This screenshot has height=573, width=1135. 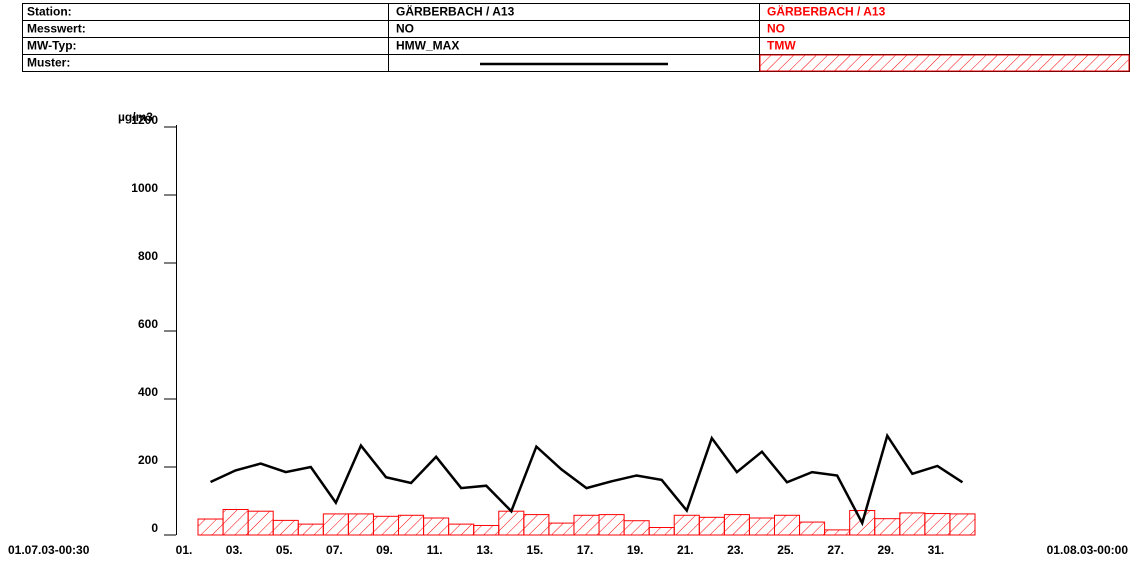 What do you see at coordinates (148, 392) in the screenshot?
I see `y-tick-label: 400` at bounding box center [148, 392].